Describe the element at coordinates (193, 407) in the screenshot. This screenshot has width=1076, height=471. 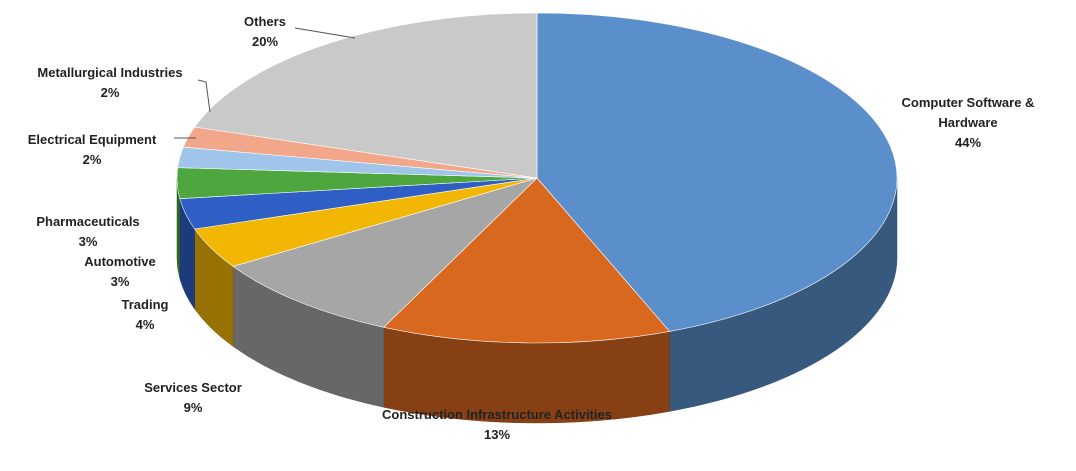
I see `value-label: 9%` at that location.